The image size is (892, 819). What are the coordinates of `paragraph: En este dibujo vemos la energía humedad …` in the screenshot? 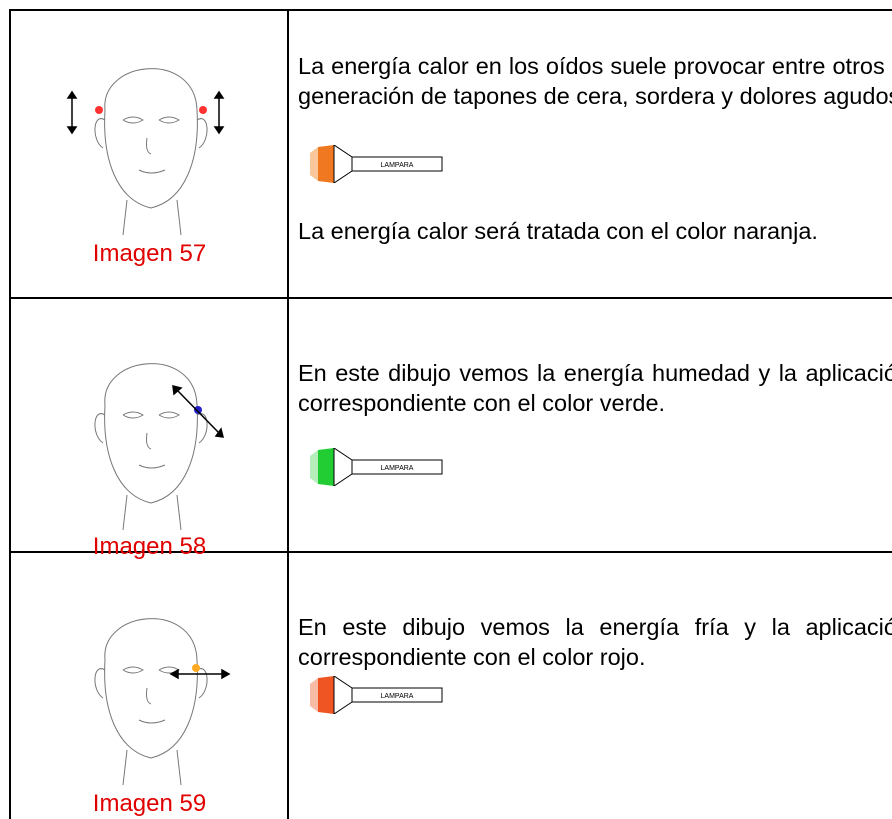 It's located at (595, 388).